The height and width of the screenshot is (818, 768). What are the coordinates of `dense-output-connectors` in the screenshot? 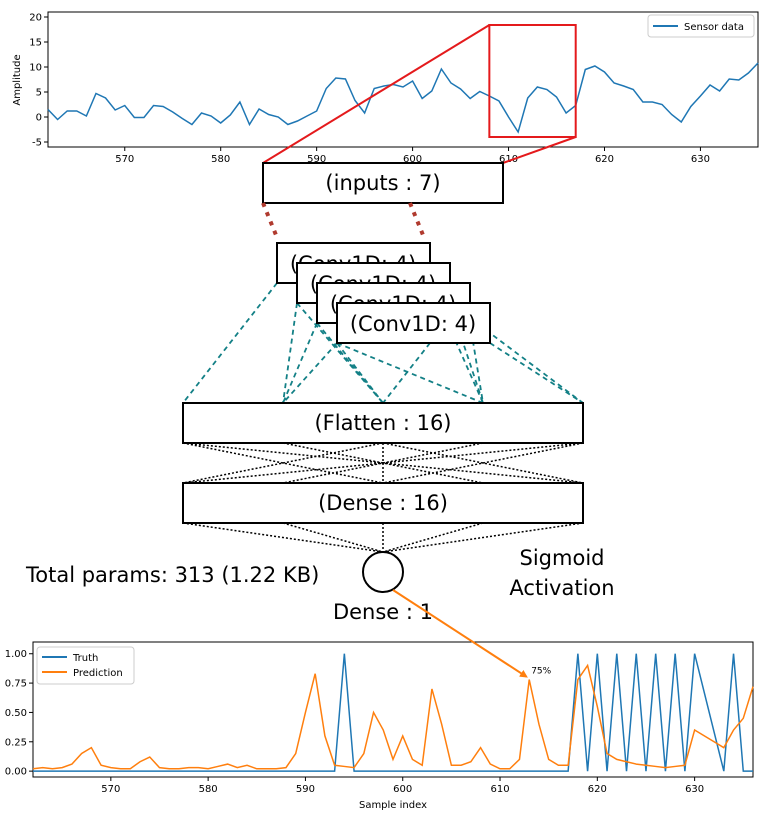 It's located at (383, 537).